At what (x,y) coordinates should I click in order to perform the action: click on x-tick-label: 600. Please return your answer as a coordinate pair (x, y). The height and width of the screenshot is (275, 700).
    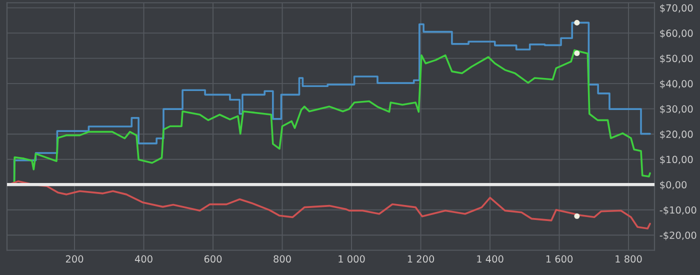
    Looking at the image, I should click on (213, 259).